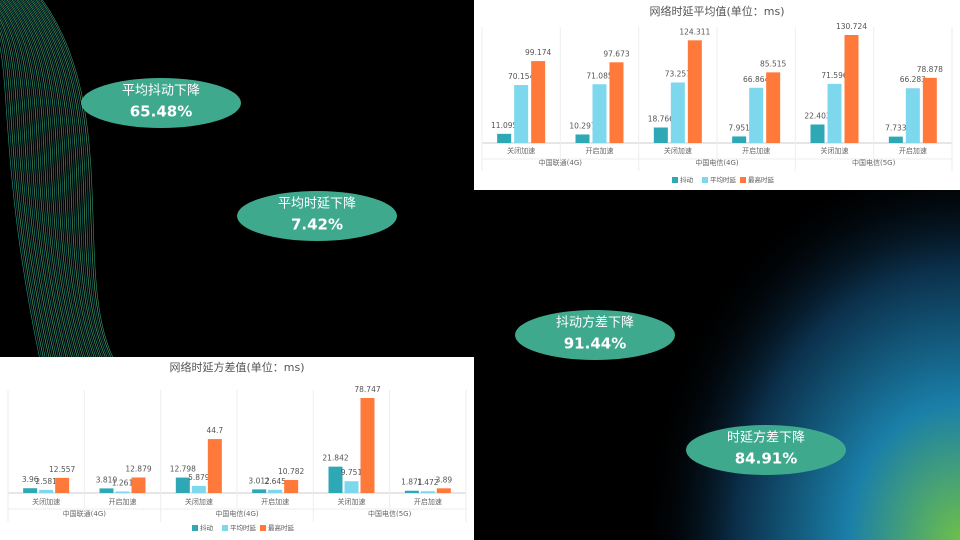 The image size is (960, 540). What do you see at coordinates (595, 323) in the screenshot?
I see `callout-title: 抖动方差下降` at bounding box center [595, 323].